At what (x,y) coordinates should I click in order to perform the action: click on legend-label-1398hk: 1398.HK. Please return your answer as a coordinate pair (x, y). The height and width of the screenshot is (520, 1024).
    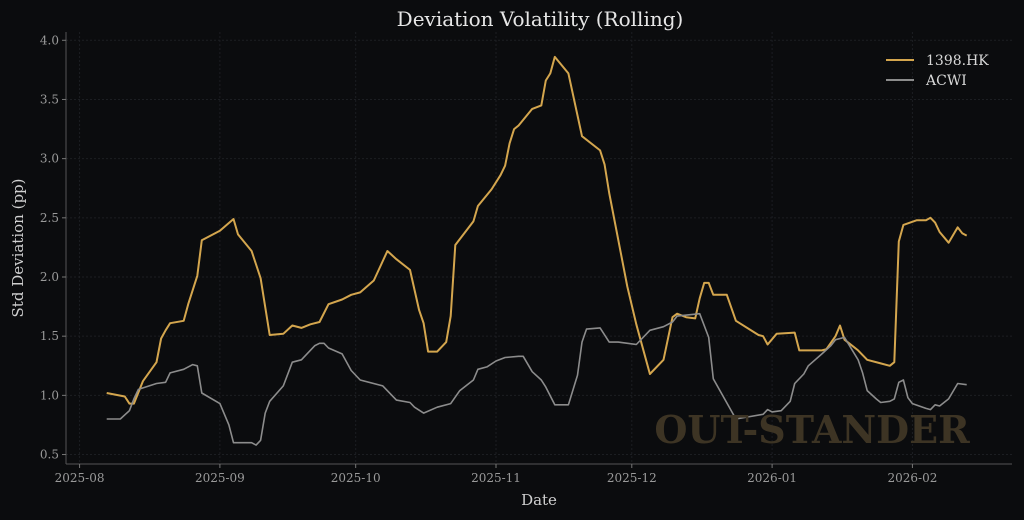
    Looking at the image, I should click on (957, 61).